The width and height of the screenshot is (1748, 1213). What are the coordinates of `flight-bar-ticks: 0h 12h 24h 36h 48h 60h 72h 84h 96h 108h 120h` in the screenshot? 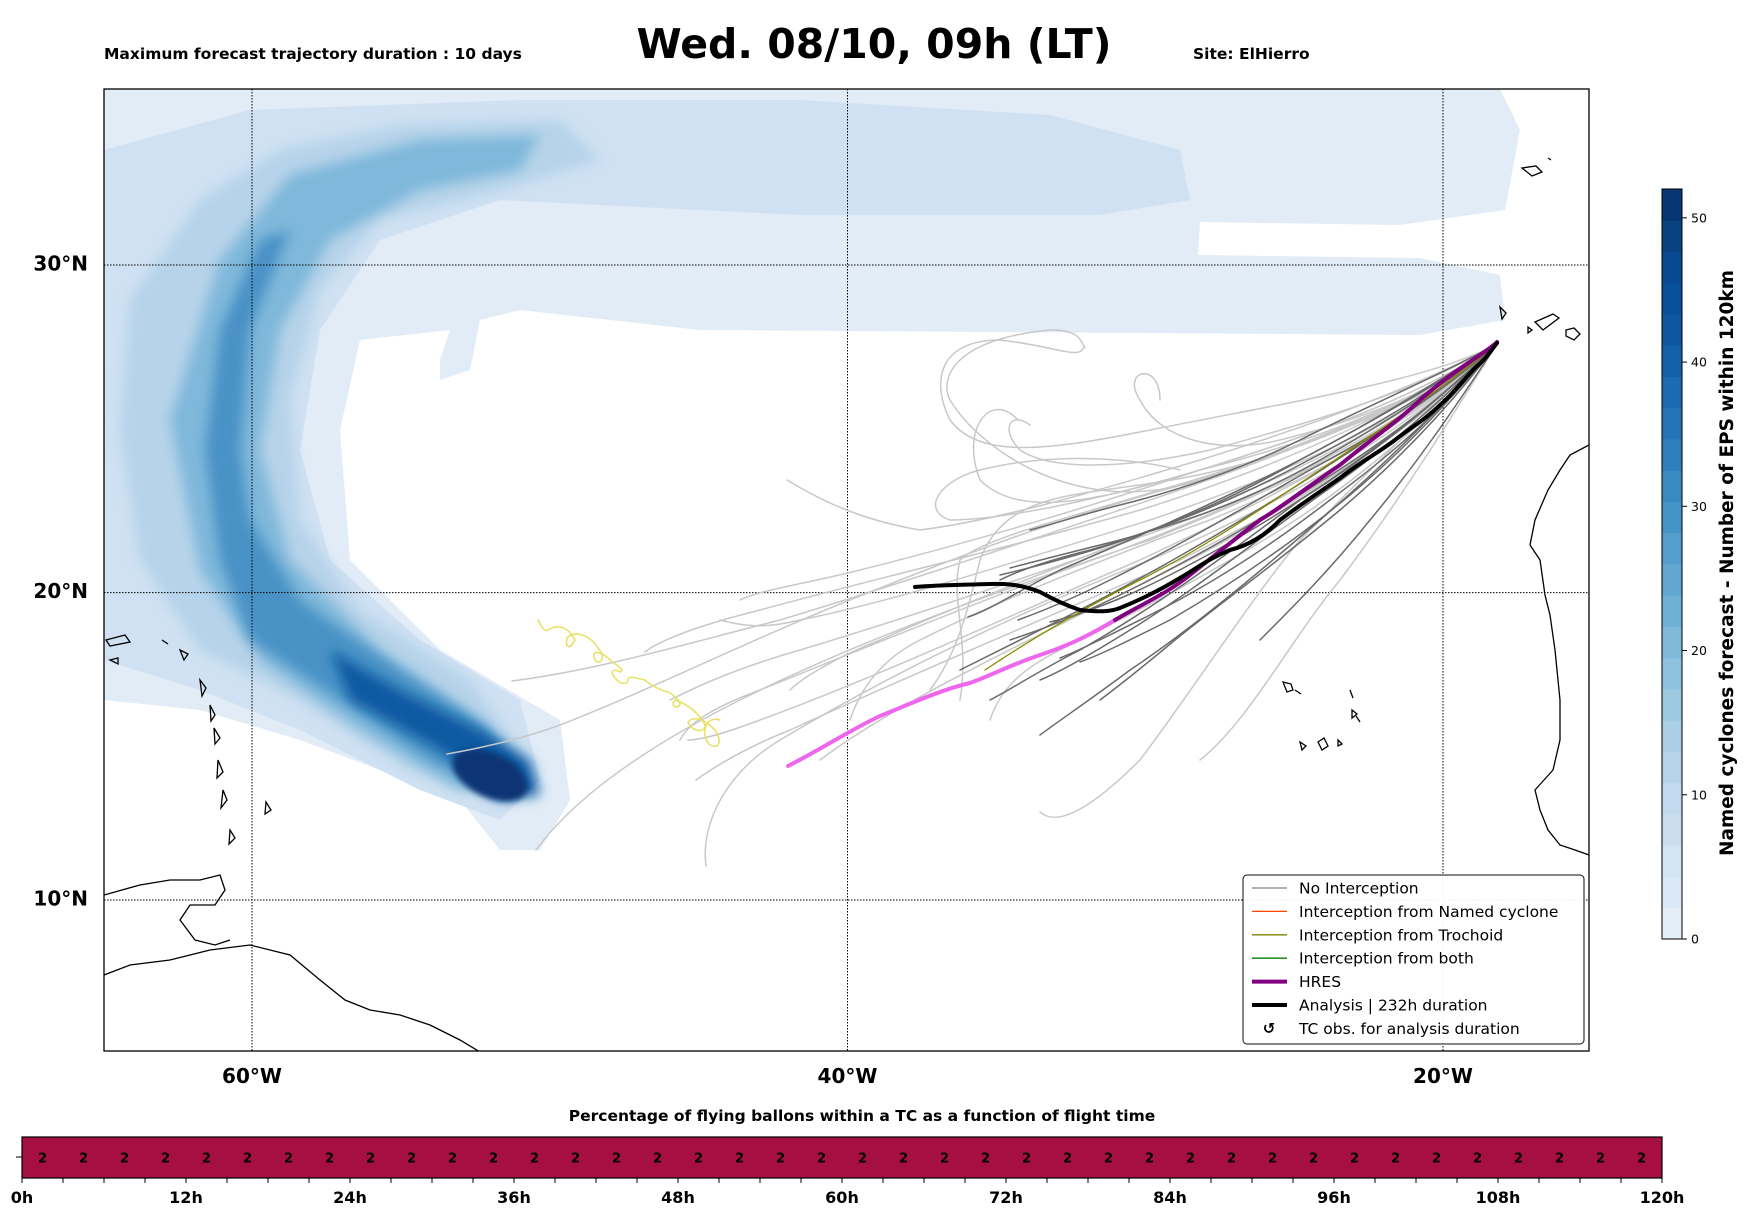 It's located at (847, 1192).